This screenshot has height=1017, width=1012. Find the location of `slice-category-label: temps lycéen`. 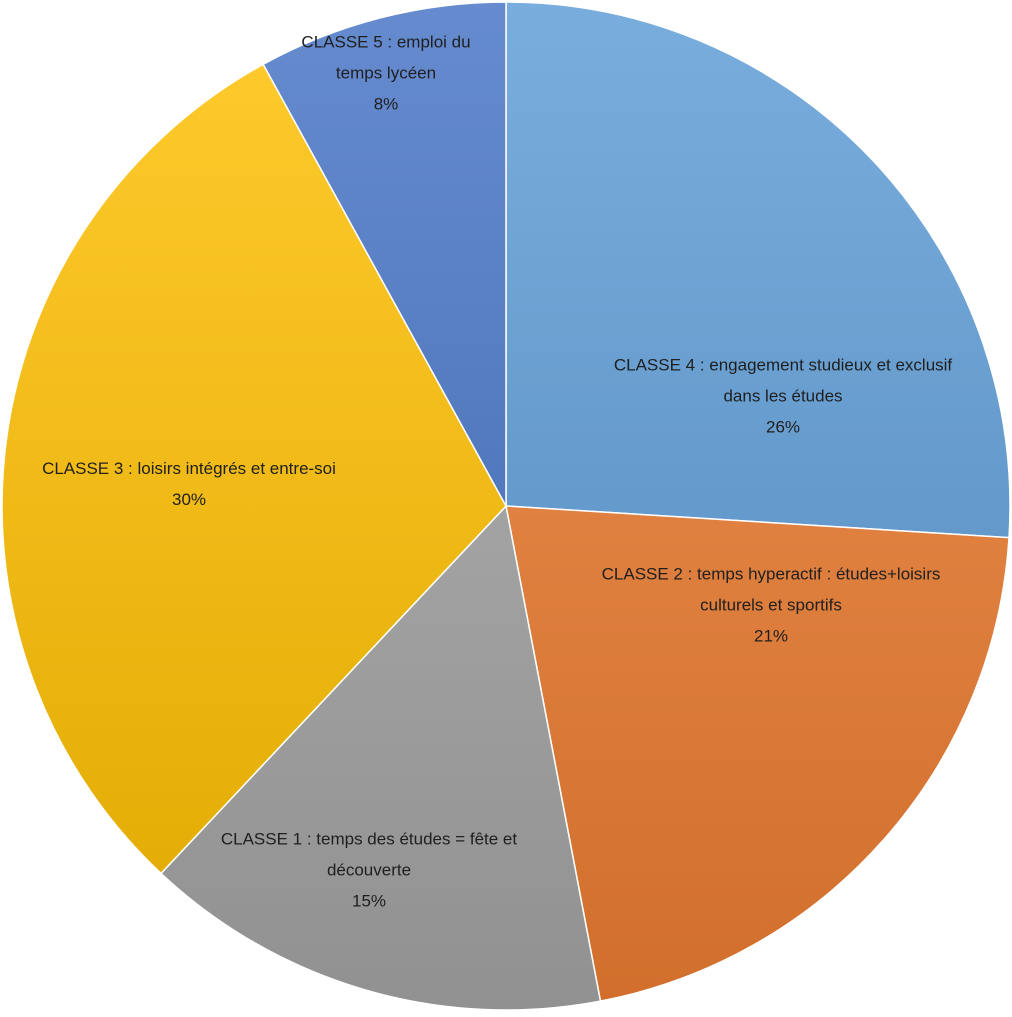

slice-category-label: temps lycéen is located at coordinates (386, 72).